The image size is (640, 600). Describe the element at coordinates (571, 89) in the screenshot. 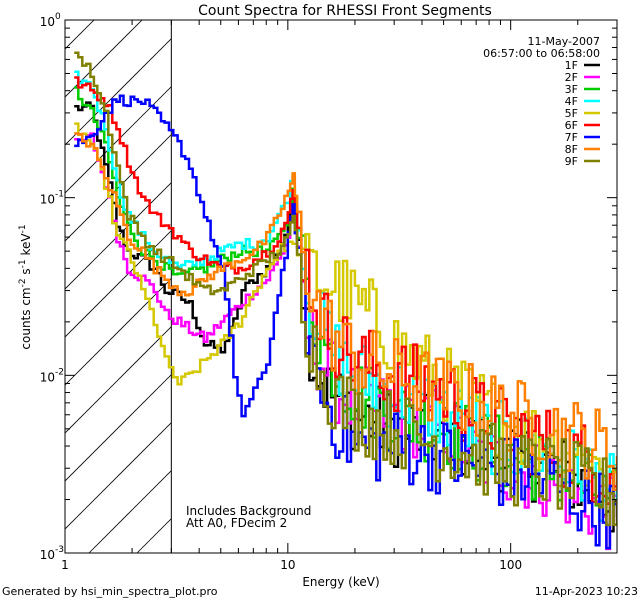

I see `legend-label-3F: 3F` at that location.